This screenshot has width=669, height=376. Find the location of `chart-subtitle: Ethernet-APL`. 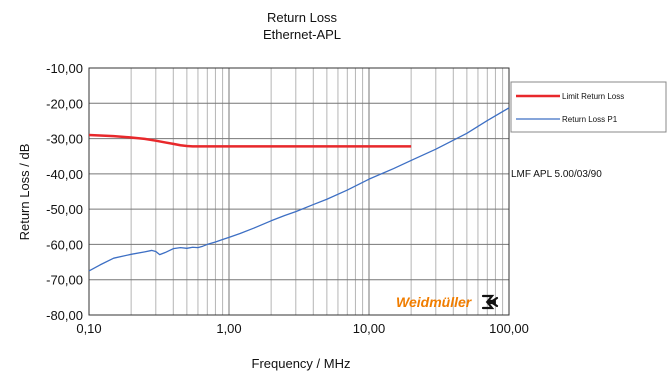

chart-subtitle: Ethernet-APL is located at coordinates (302, 34).